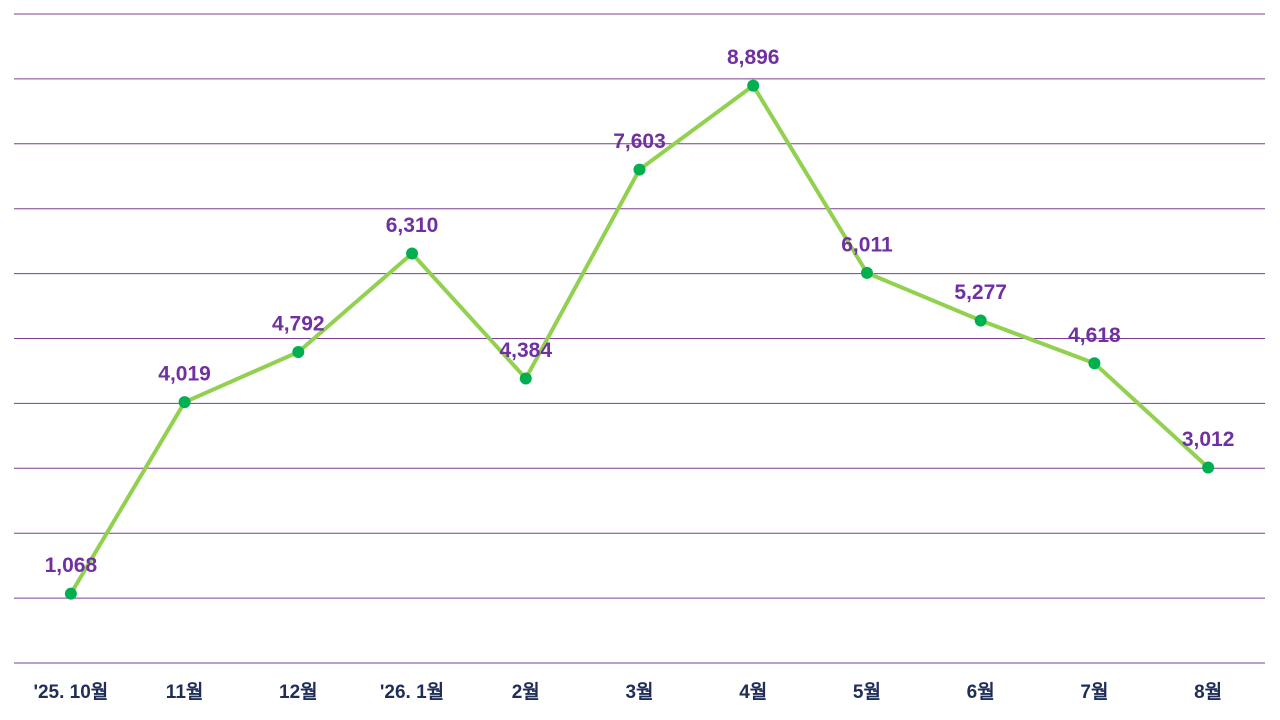 The image size is (1280, 720). What do you see at coordinates (185, 692) in the screenshot?
I see `x-tick-label: 11월` at bounding box center [185, 692].